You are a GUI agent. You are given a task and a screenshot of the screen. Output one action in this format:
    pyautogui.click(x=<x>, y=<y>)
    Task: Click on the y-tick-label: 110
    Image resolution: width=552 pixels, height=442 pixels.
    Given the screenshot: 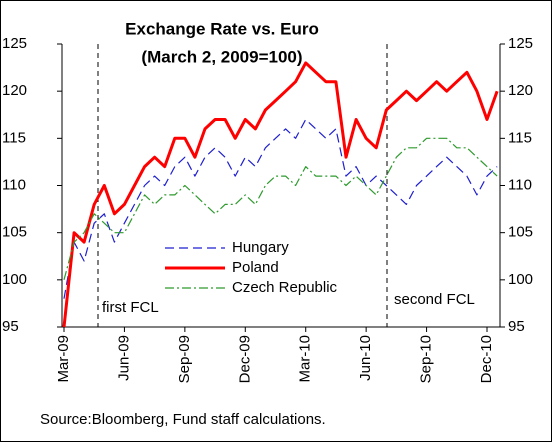 What is the action you would take?
    pyautogui.click(x=14, y=184)
    